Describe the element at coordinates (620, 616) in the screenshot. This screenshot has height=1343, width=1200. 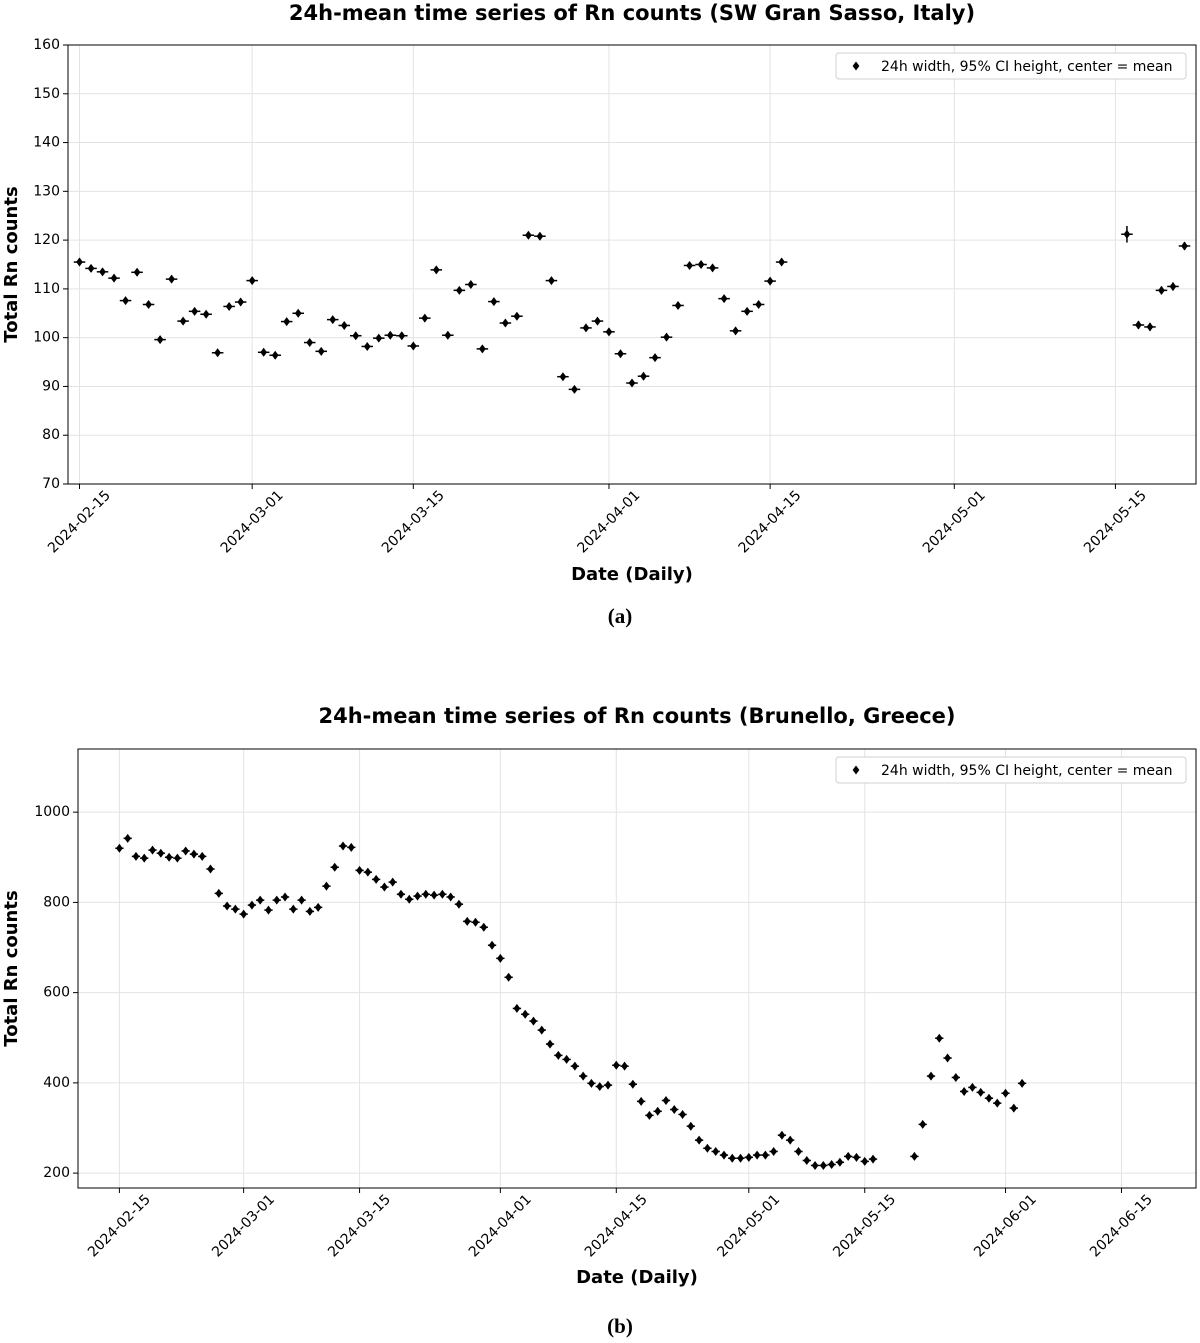
I see `caption: (a)` at that location.